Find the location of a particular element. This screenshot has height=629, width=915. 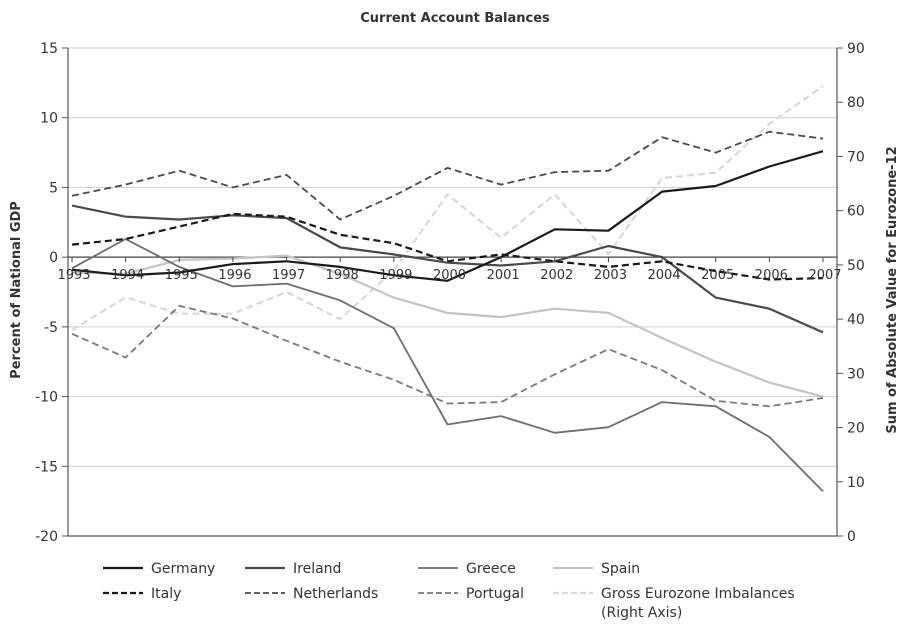

chart-title: Current Account Balances is located at coordinates (455, 18).